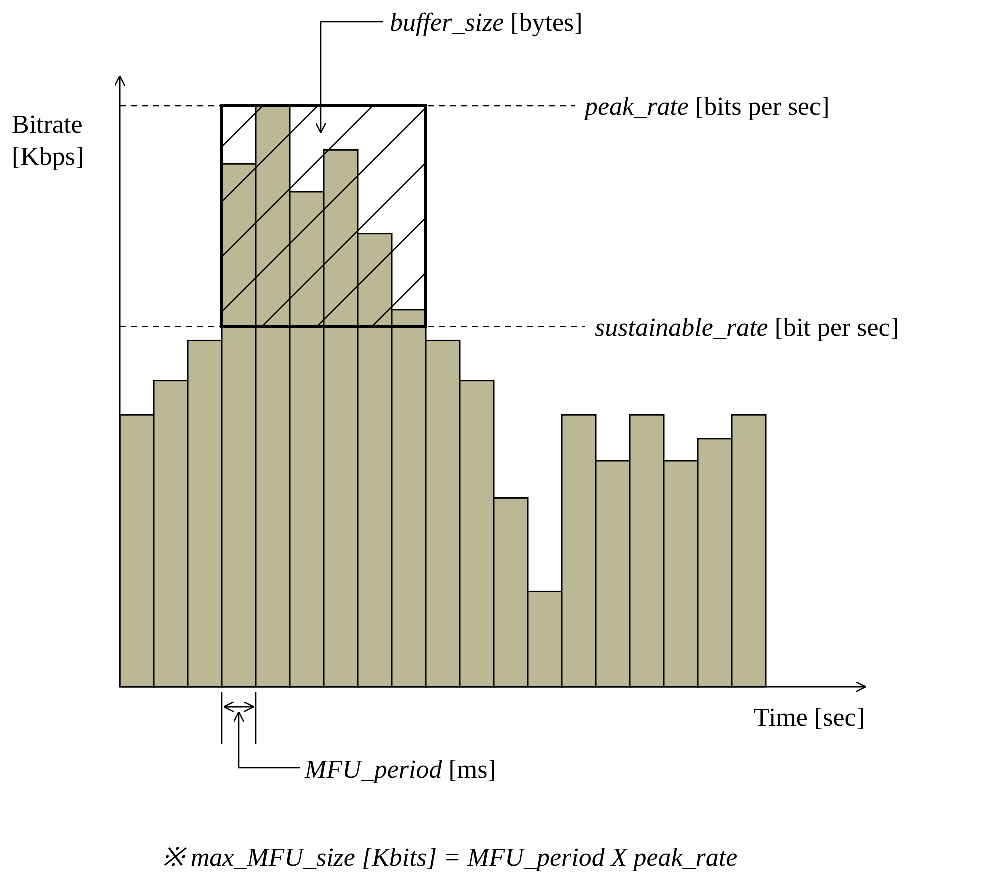 The width and height of the screenshot is (995, 876). Describe the element at coordinates (486, 22) in the screenshot. I see `text: buffer_size [bytes]` at that location.